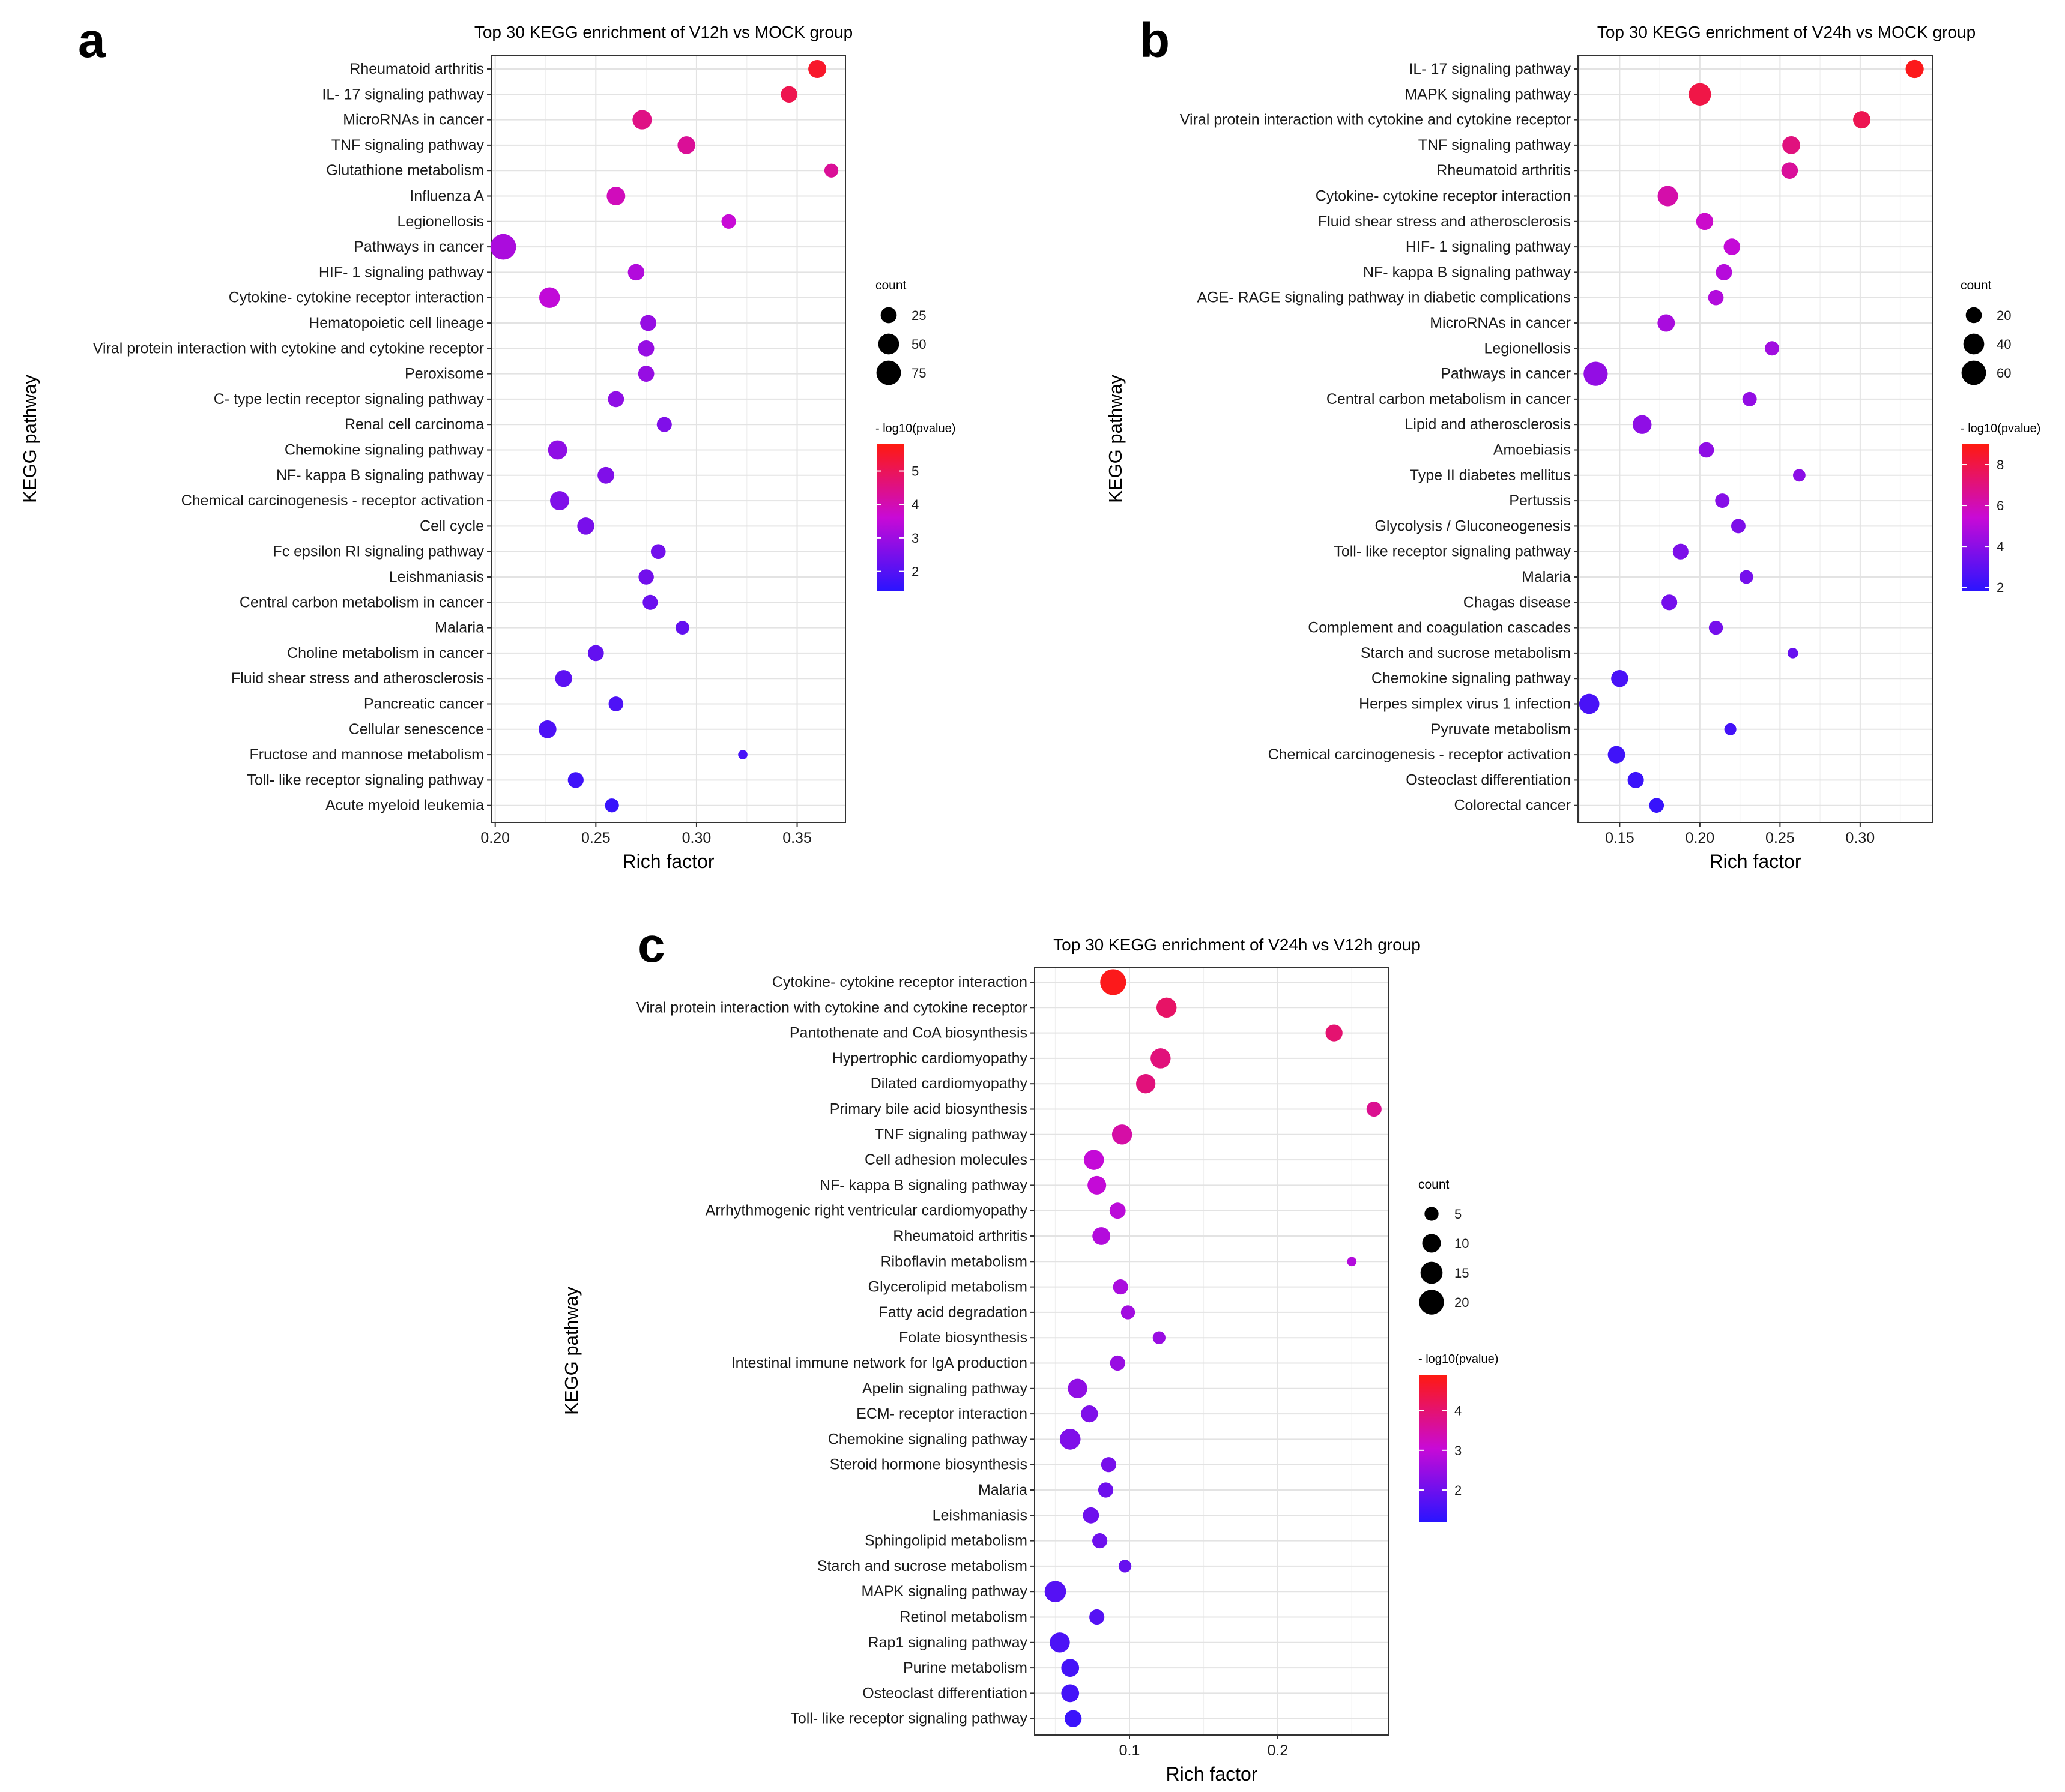 This screenshot has height=1792, width=2065. What do you see at coordinates (415, 424) in the screenshot?
I see `y-tick-label: Renal cell carcinoma` at bounding box center [415, 424].